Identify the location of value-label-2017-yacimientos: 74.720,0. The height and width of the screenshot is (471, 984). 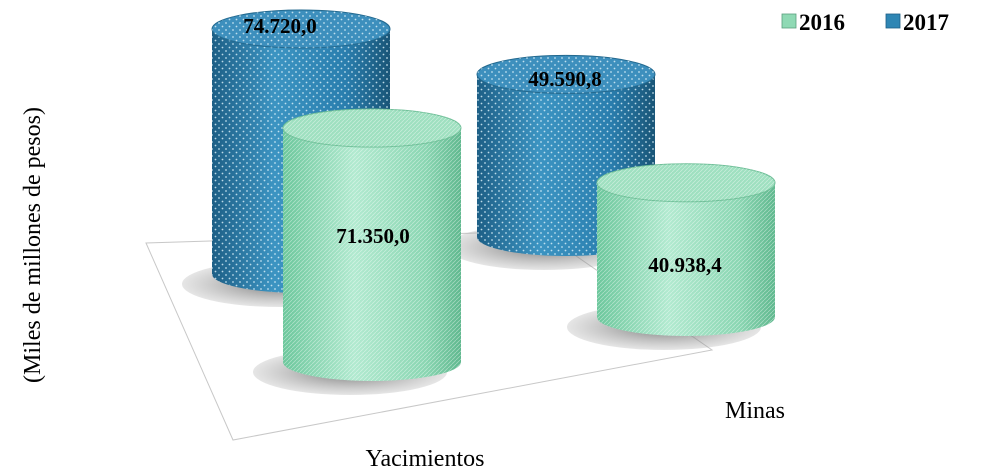
(280, 26).